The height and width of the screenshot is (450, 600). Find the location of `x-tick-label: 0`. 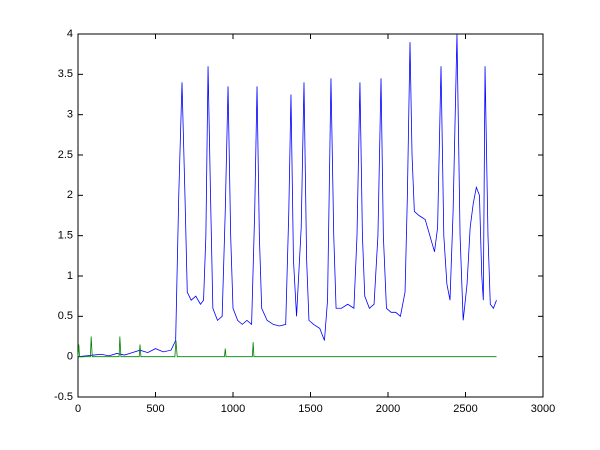

x-tick-label: 0 is located at coordinates (78, 409).